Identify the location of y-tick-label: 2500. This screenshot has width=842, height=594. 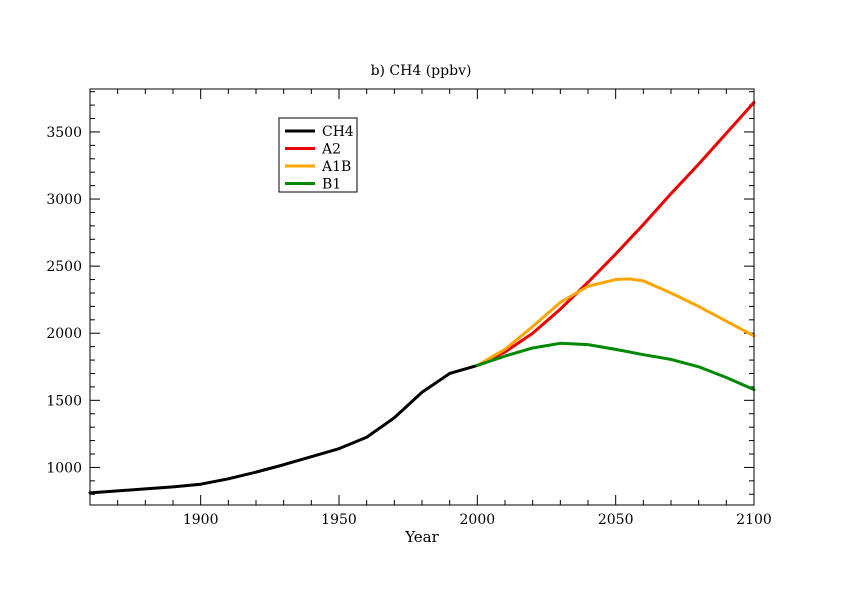
(64, 267).